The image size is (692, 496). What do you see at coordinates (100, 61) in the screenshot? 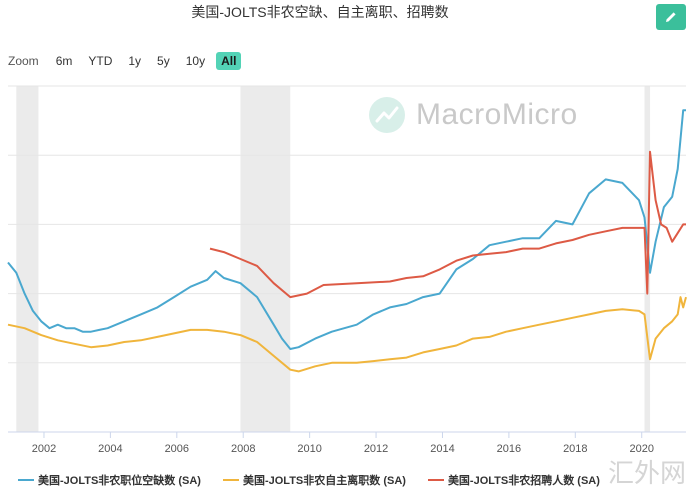
I see `zoom-ytd-button: YTD` at bounding box center [100, 61].